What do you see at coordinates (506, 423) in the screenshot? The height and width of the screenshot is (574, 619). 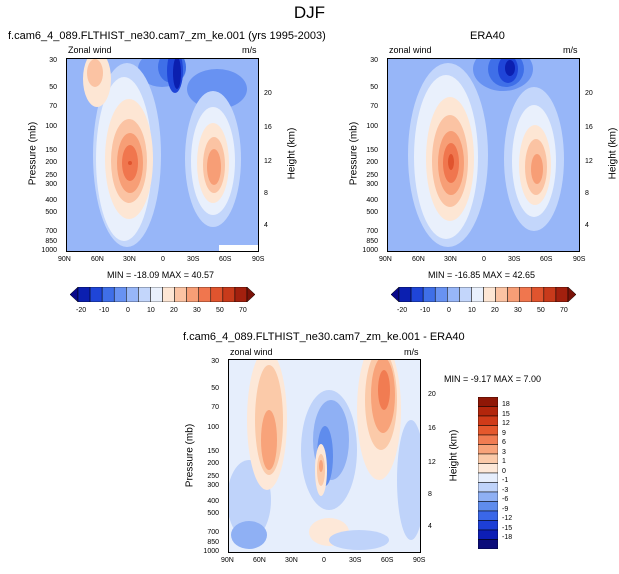 I see `colorbar-label: 12` at bounding box center [506, 423].